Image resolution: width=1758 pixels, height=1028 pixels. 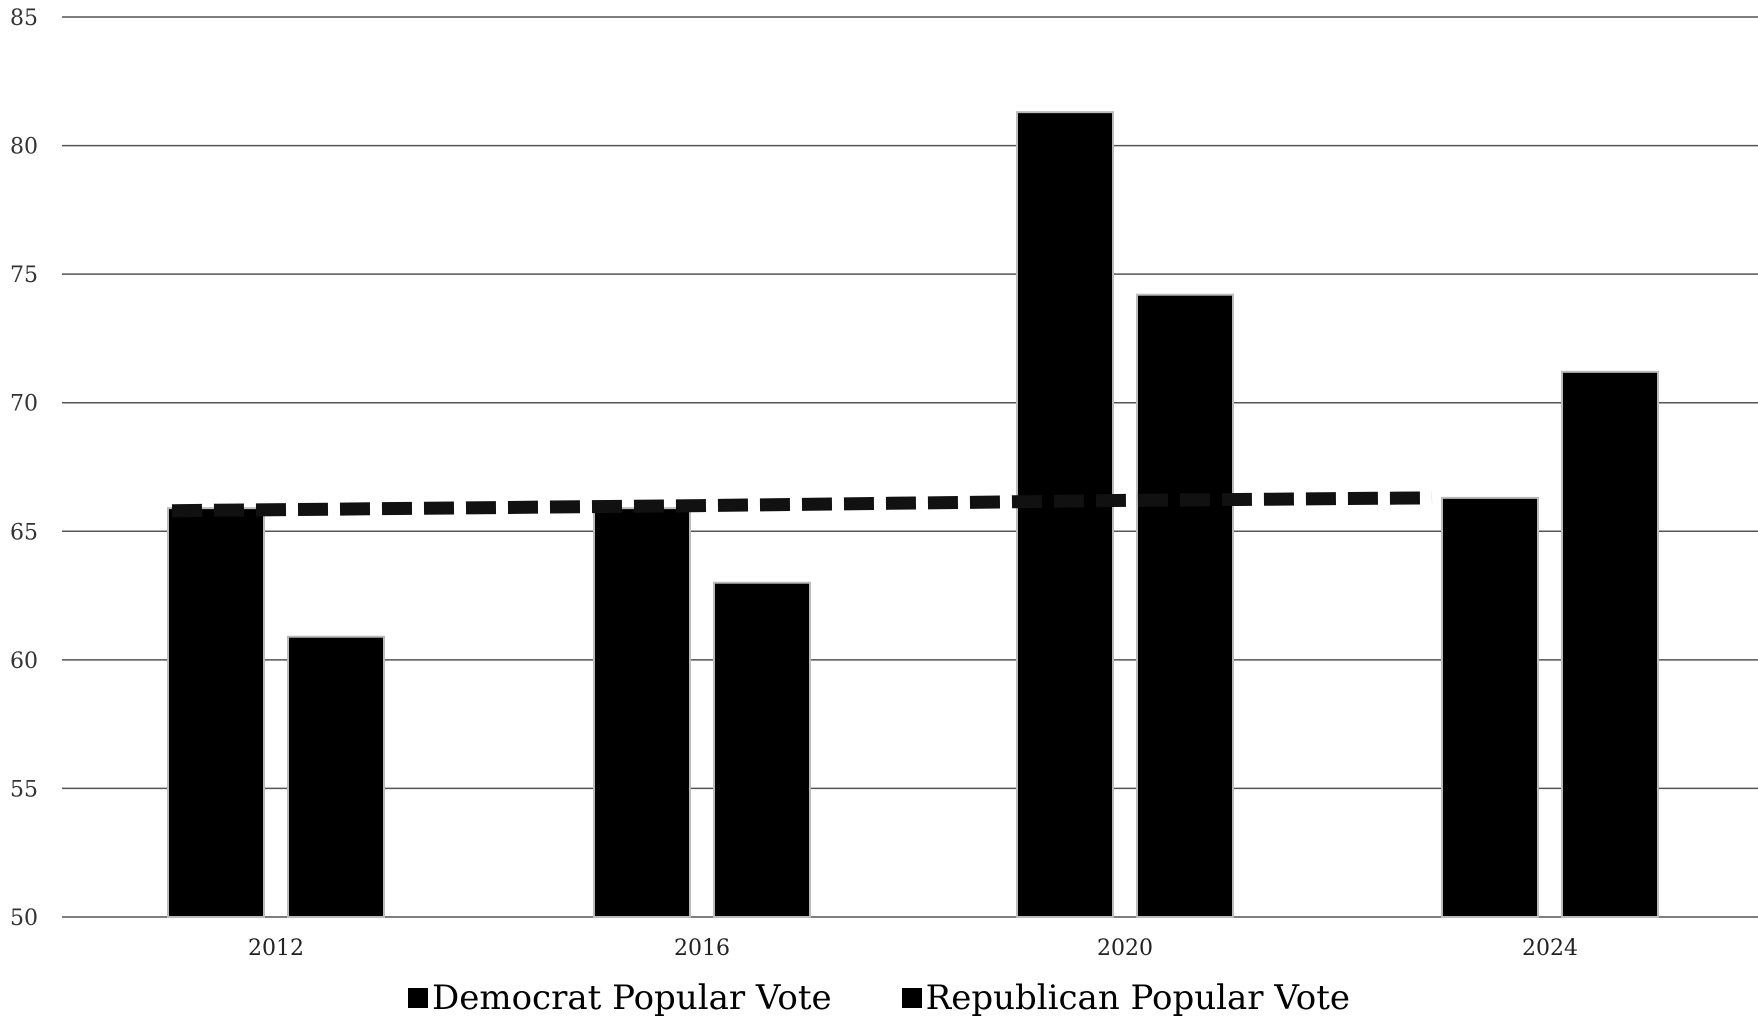 I want to click on legend-item-democrat: Democrat Popular Vote, so click(x=619, y=998).